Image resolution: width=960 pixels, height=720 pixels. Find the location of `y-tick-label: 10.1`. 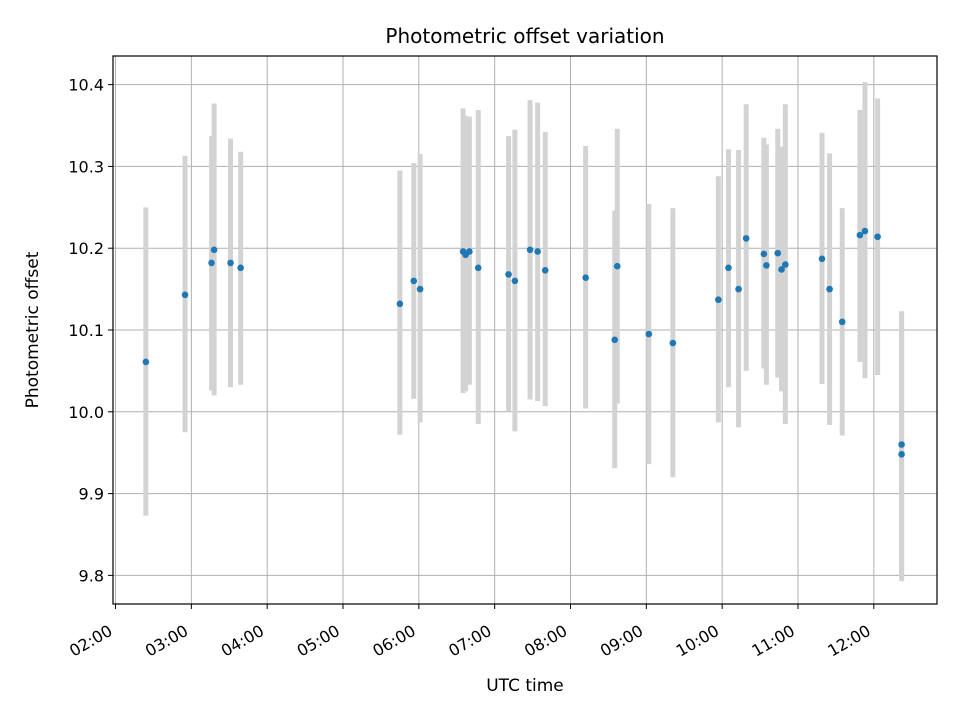

y-tick-label: 10.1 is located at coordinates (86, 330).